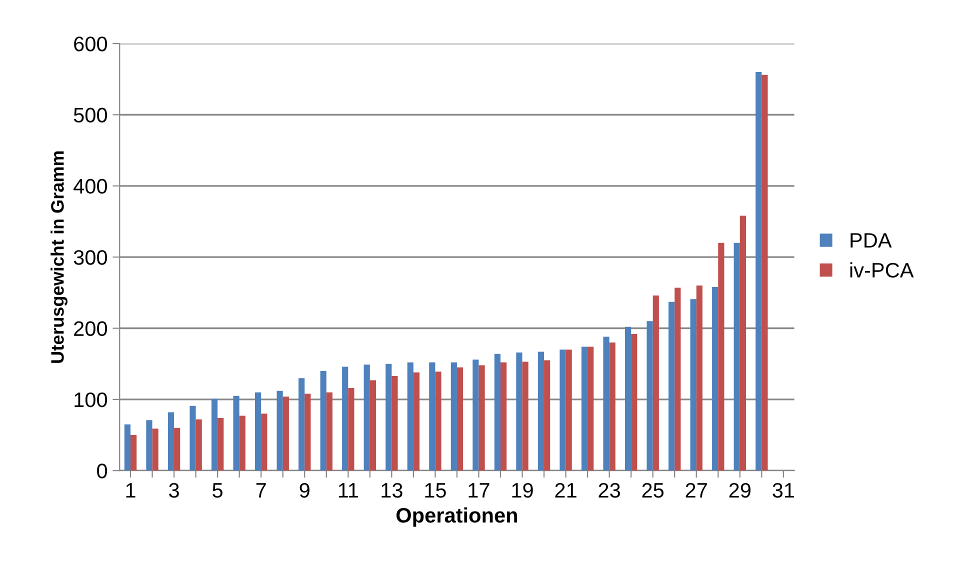 The height and width of the screenshot is (581, 957). Describe the element at coordinates (102, 471) in the screenshot. I see `y-tick-label: 0` at that location.